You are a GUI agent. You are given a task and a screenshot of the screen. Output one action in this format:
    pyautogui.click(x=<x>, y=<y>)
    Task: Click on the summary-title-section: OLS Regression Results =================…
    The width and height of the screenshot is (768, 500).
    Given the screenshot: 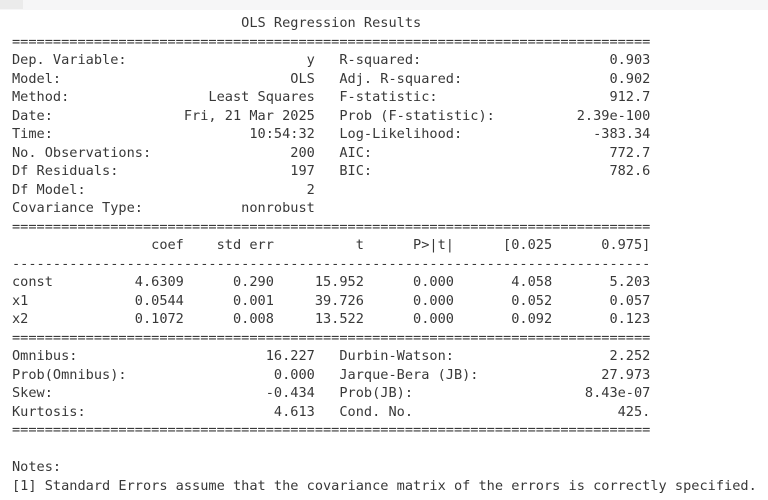 What is the action you would take?
    pyautogui.click(x=331, y=32)
    